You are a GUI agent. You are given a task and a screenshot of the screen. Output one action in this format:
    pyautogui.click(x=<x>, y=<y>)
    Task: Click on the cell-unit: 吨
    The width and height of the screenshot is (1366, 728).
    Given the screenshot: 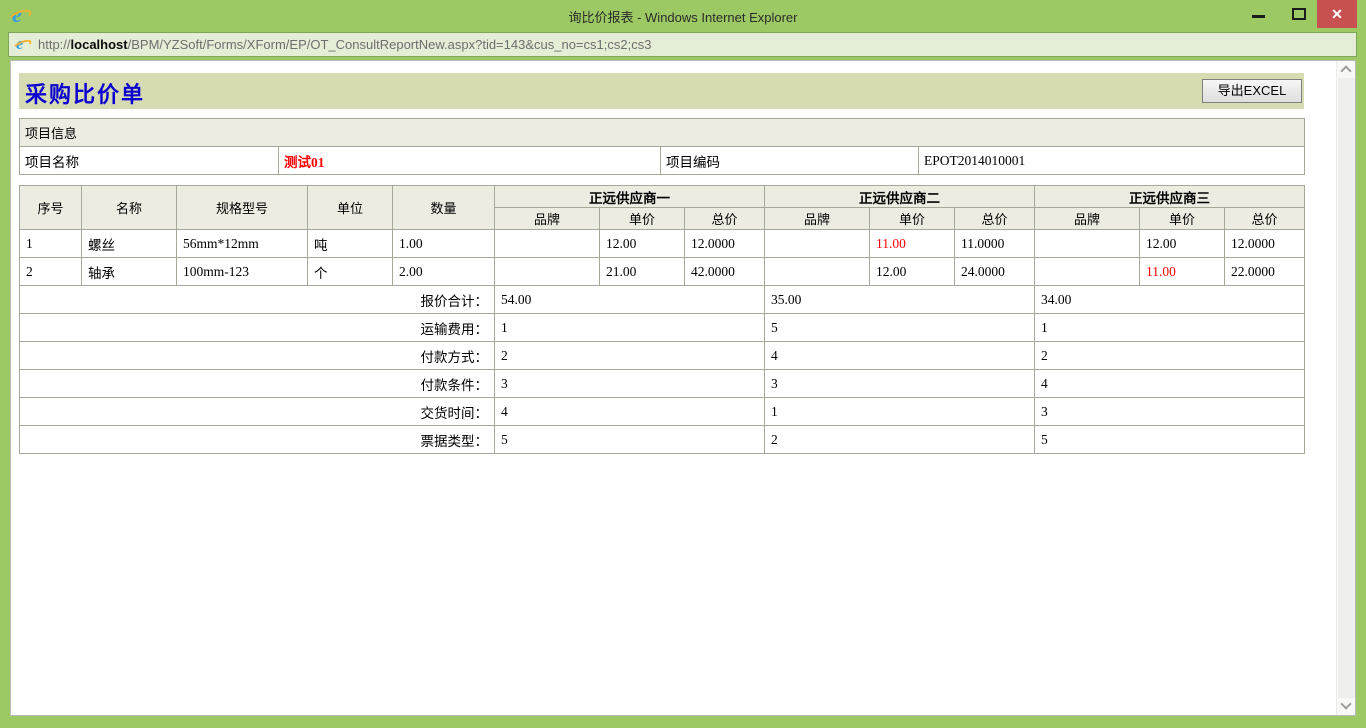 What is the action you would take?
    pyautogui.click(x=350, y=243)
    